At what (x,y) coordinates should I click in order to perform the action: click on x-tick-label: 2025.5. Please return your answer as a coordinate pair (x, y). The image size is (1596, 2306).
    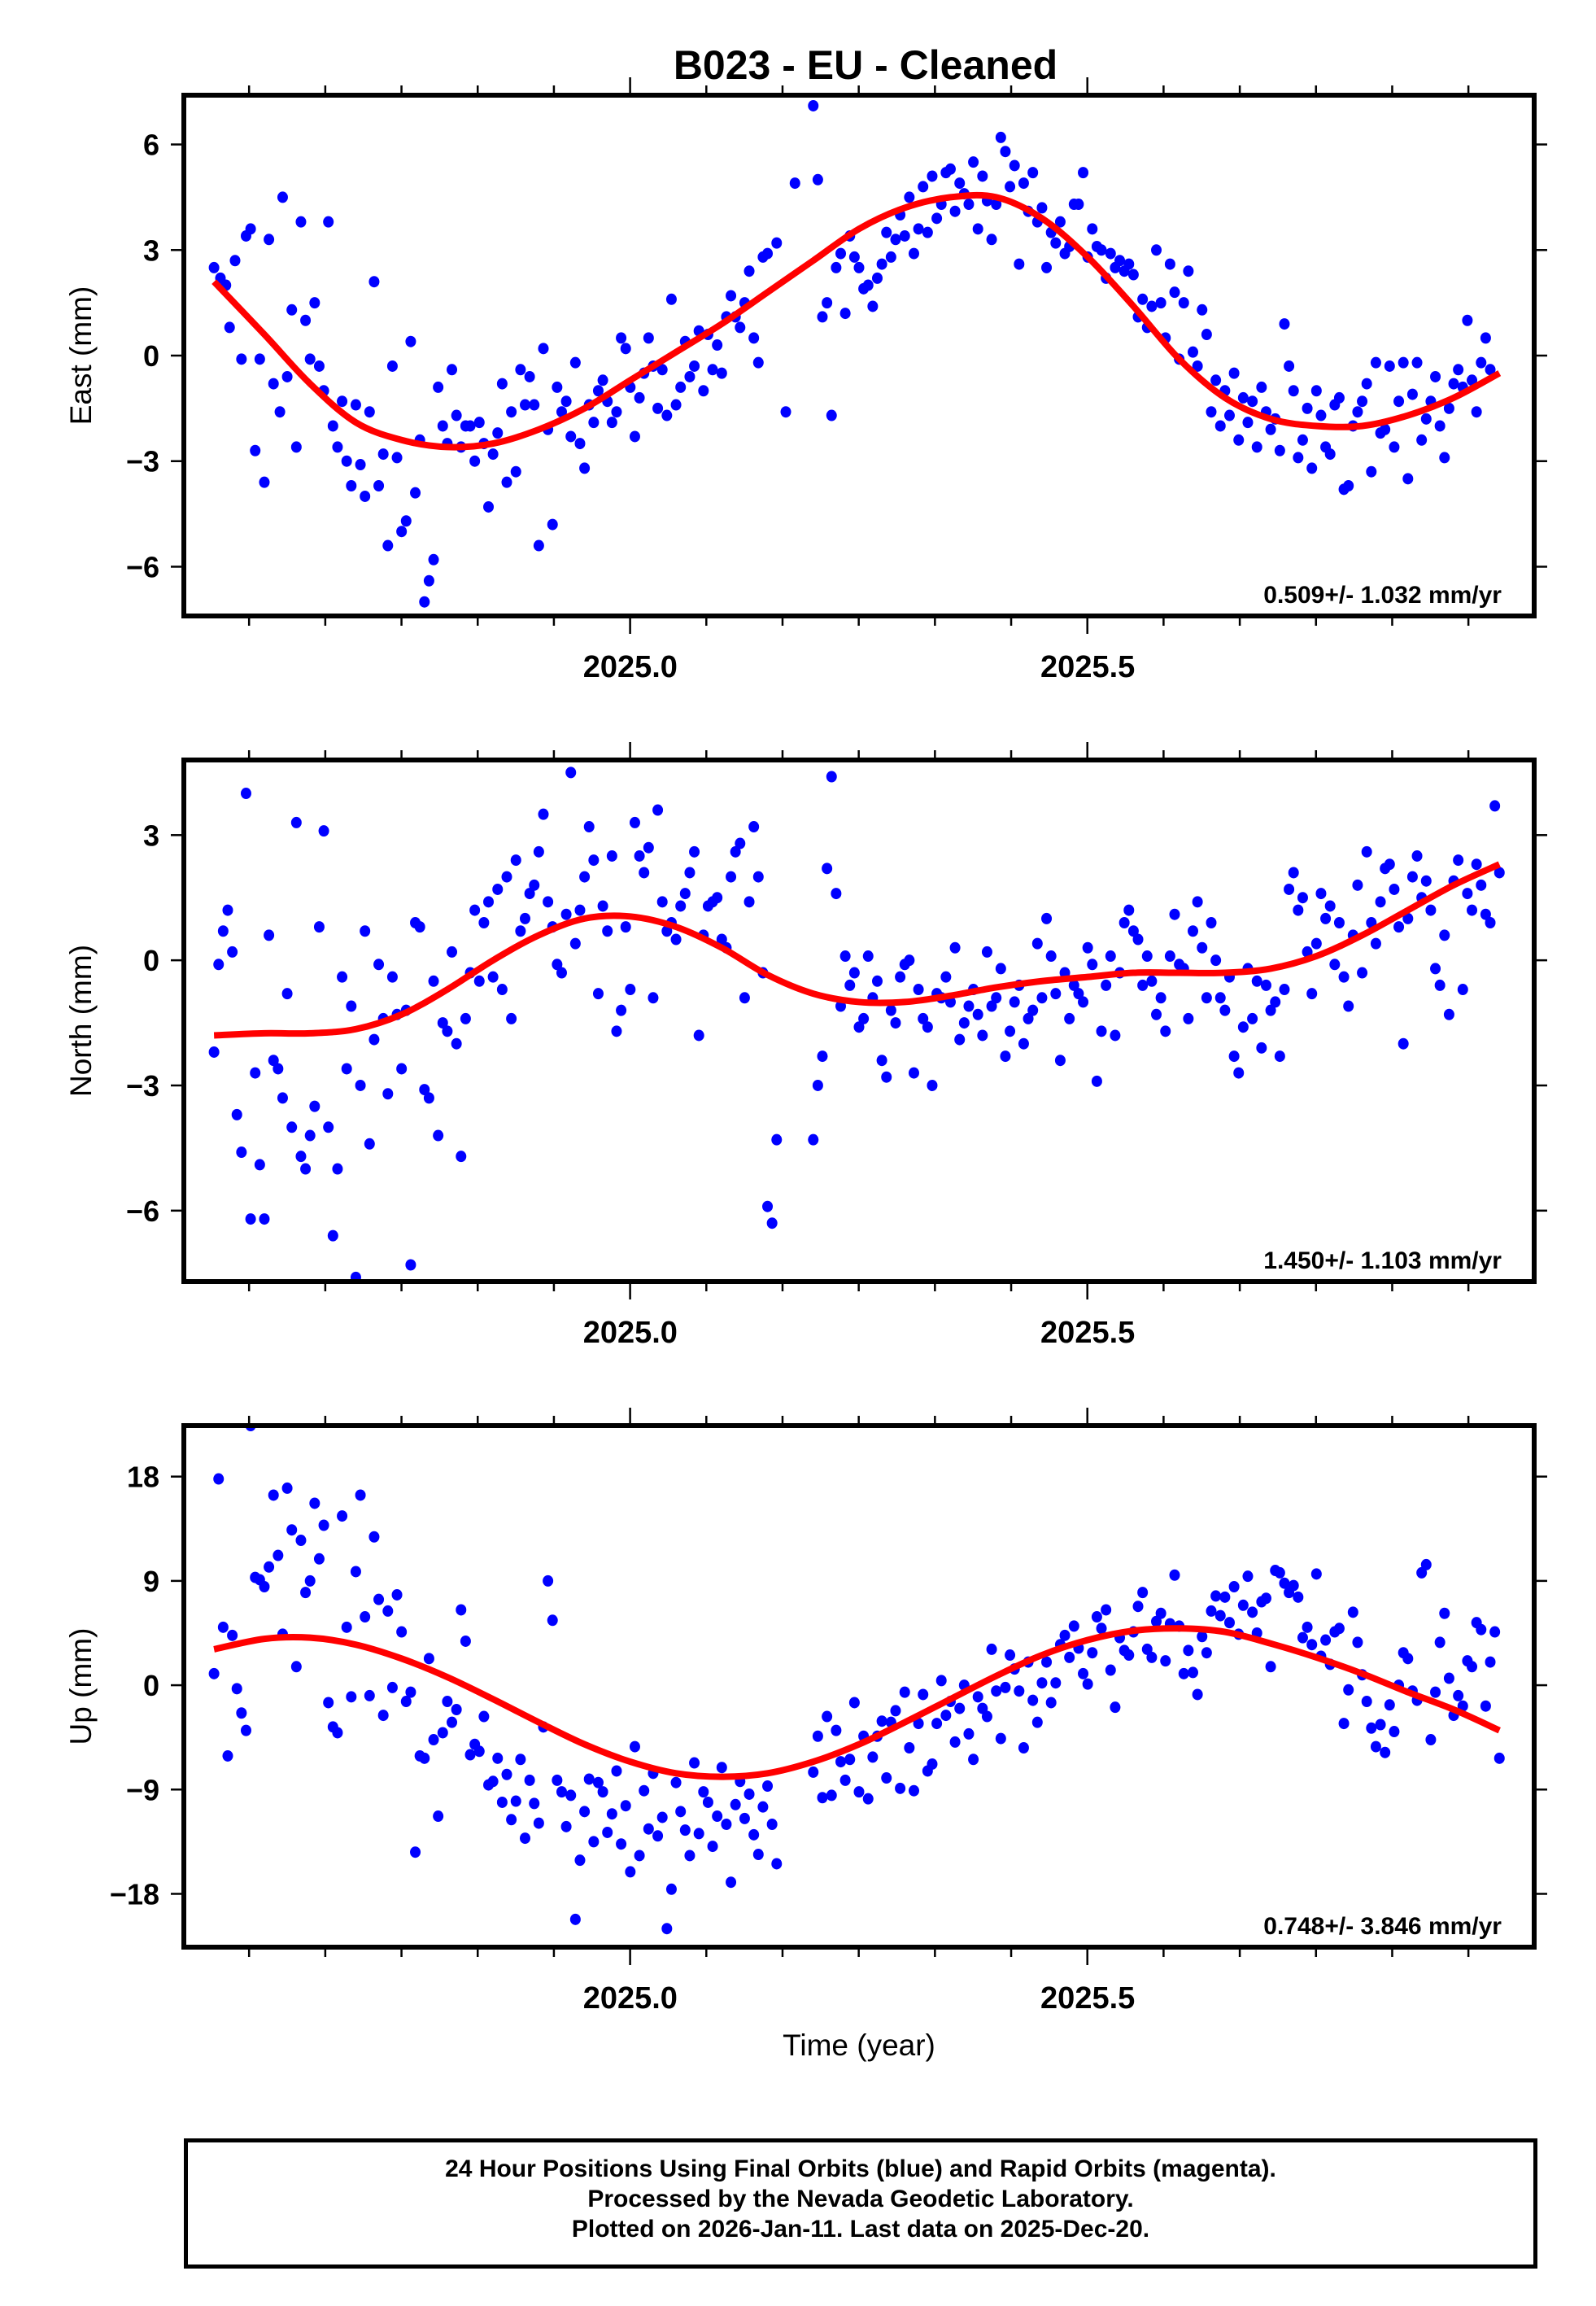
    Looking at the image, I should click on (1087, 667).